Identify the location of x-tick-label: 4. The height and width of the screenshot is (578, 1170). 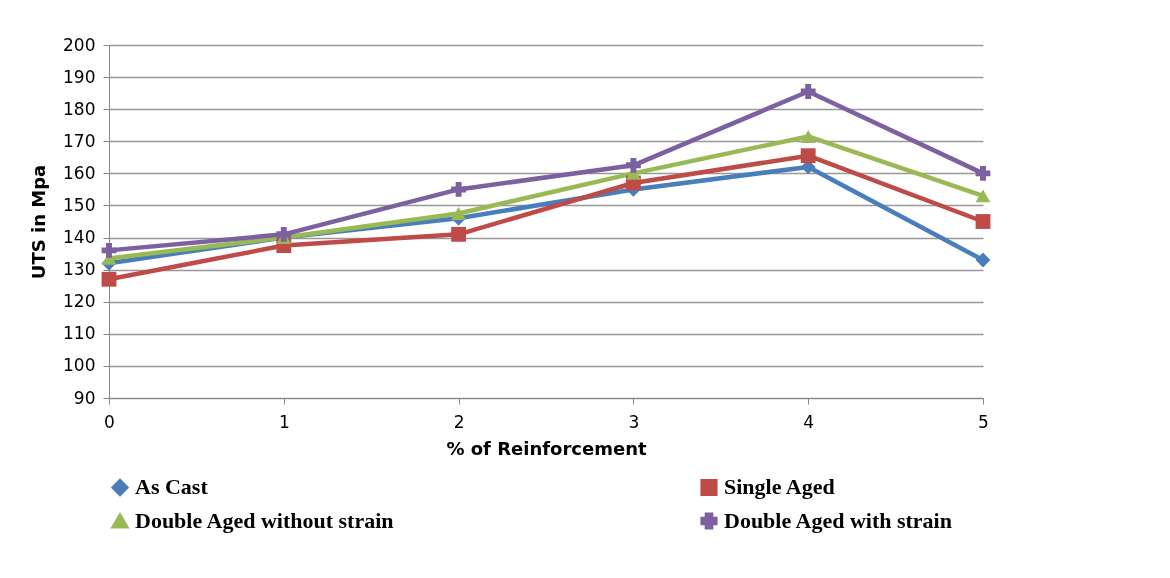
(809, 421).